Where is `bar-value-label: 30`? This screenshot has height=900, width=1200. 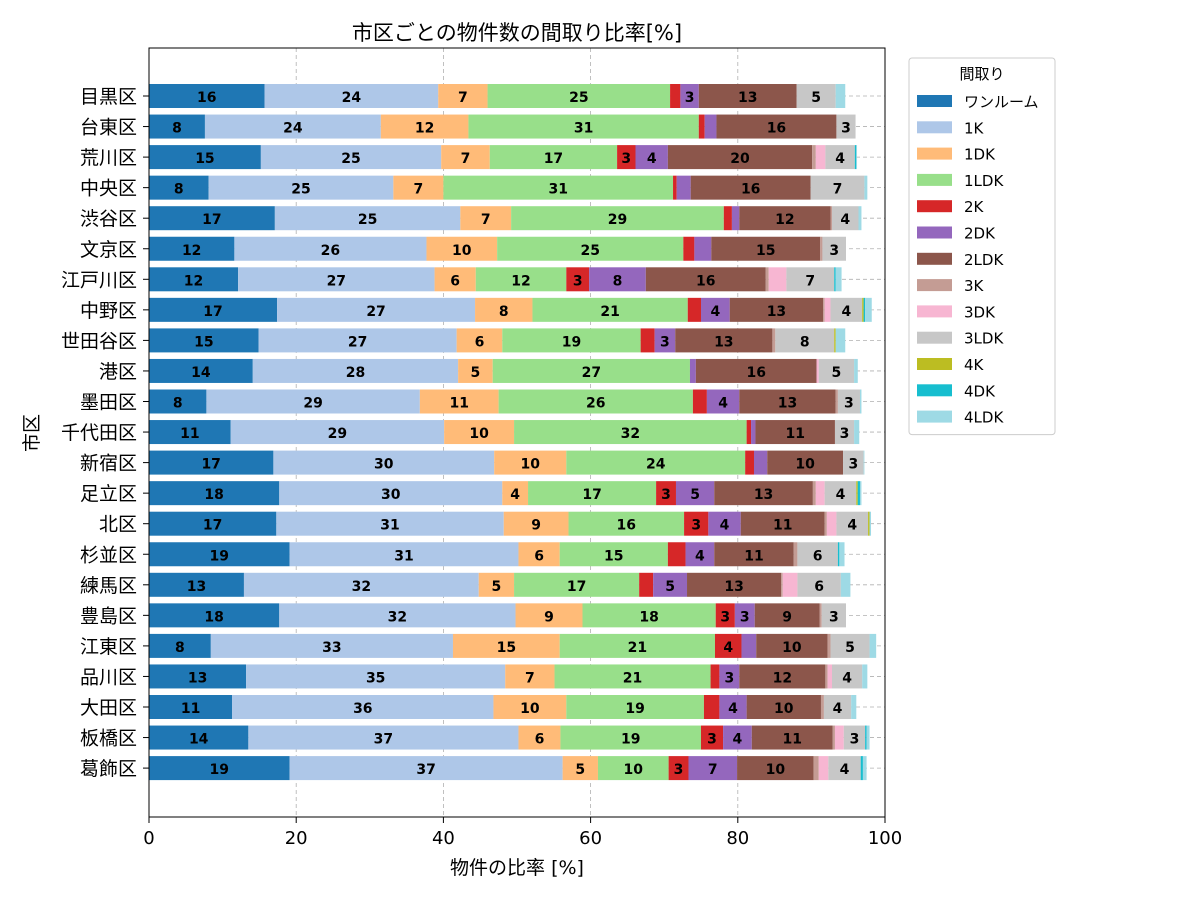 bar-value-label: 30 is located at coordinates (391, 495).